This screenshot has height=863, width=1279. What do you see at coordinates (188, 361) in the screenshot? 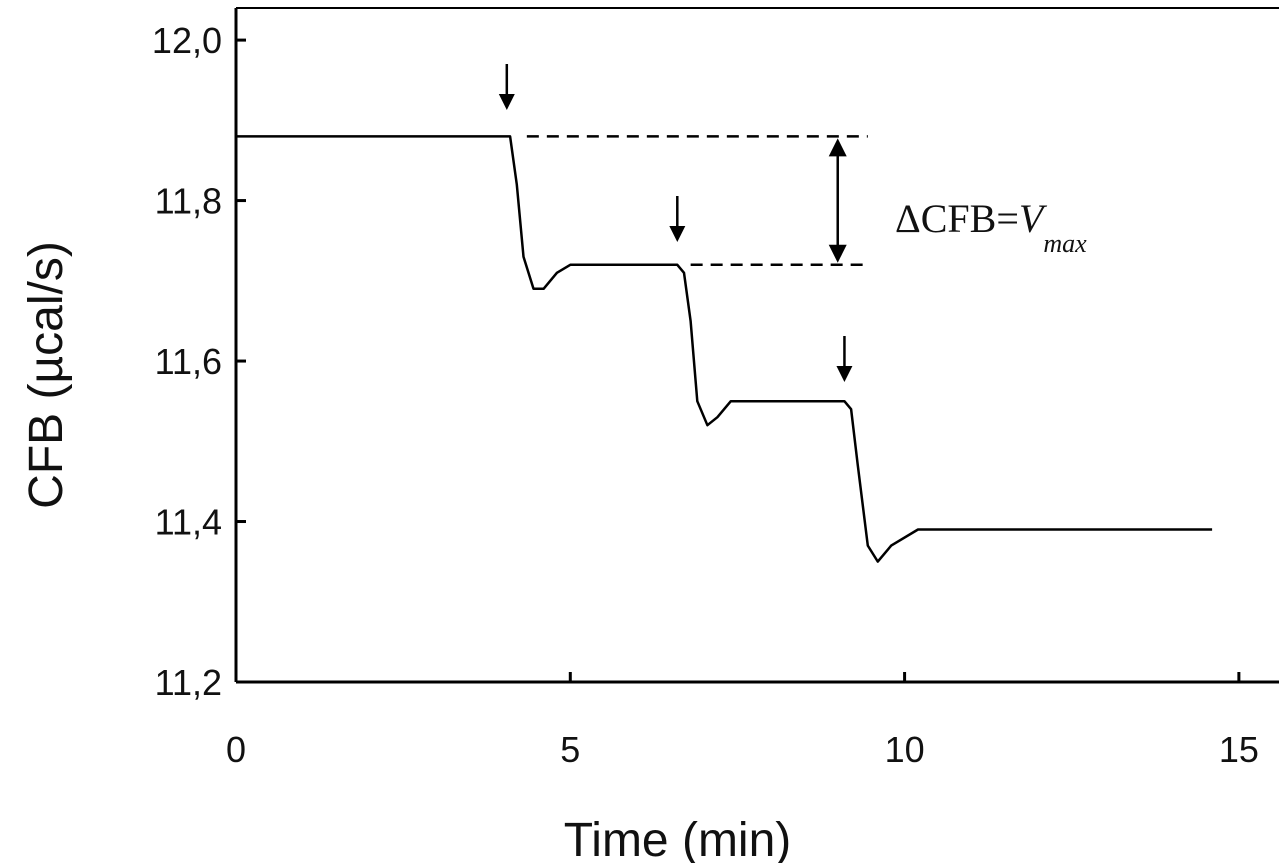
I see `y-tick-label: 11,6` at bounding box center [188, 361].